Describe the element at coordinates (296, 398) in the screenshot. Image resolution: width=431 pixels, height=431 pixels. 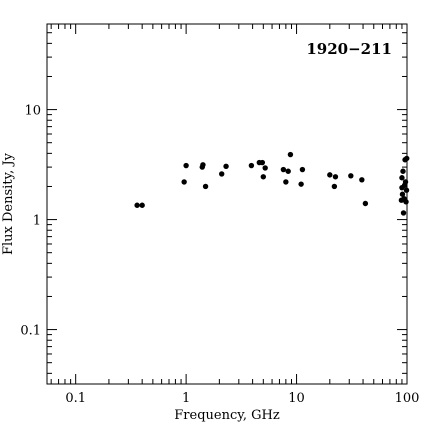
I see `x-tick-label: 10` at that location.